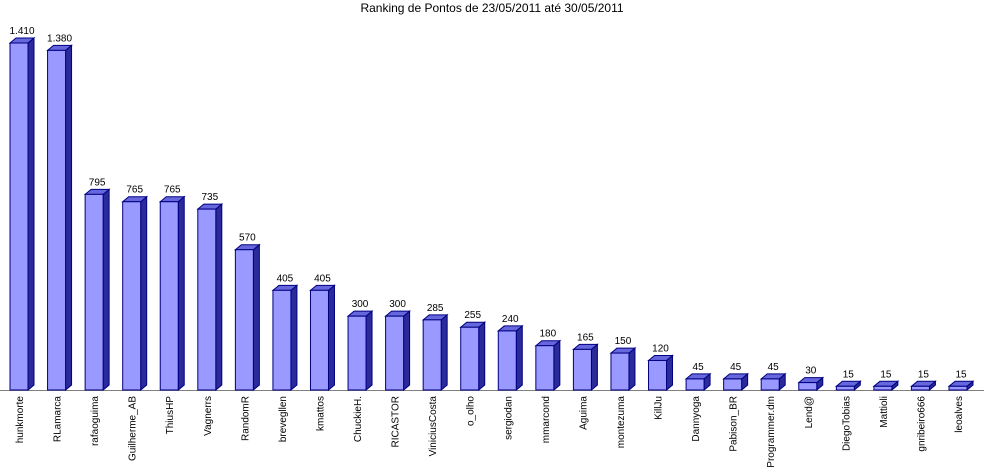 The height and width of the screenshot is (473, 984). What do you see at coordinates (585, 337) in the screenshot?
I see `value-label: 165` at bounding box center [585, 337].